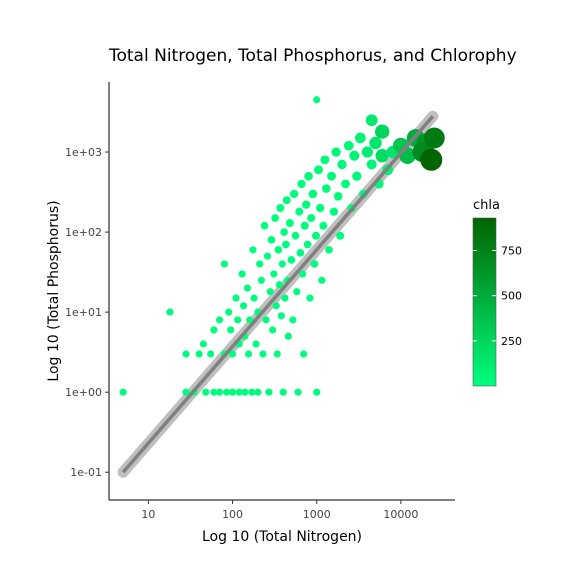 This screenshot has height=584, width=584. Describe the element at coordinates (486, 205) in the screenshot. I see `legend-title: chla` at that location.